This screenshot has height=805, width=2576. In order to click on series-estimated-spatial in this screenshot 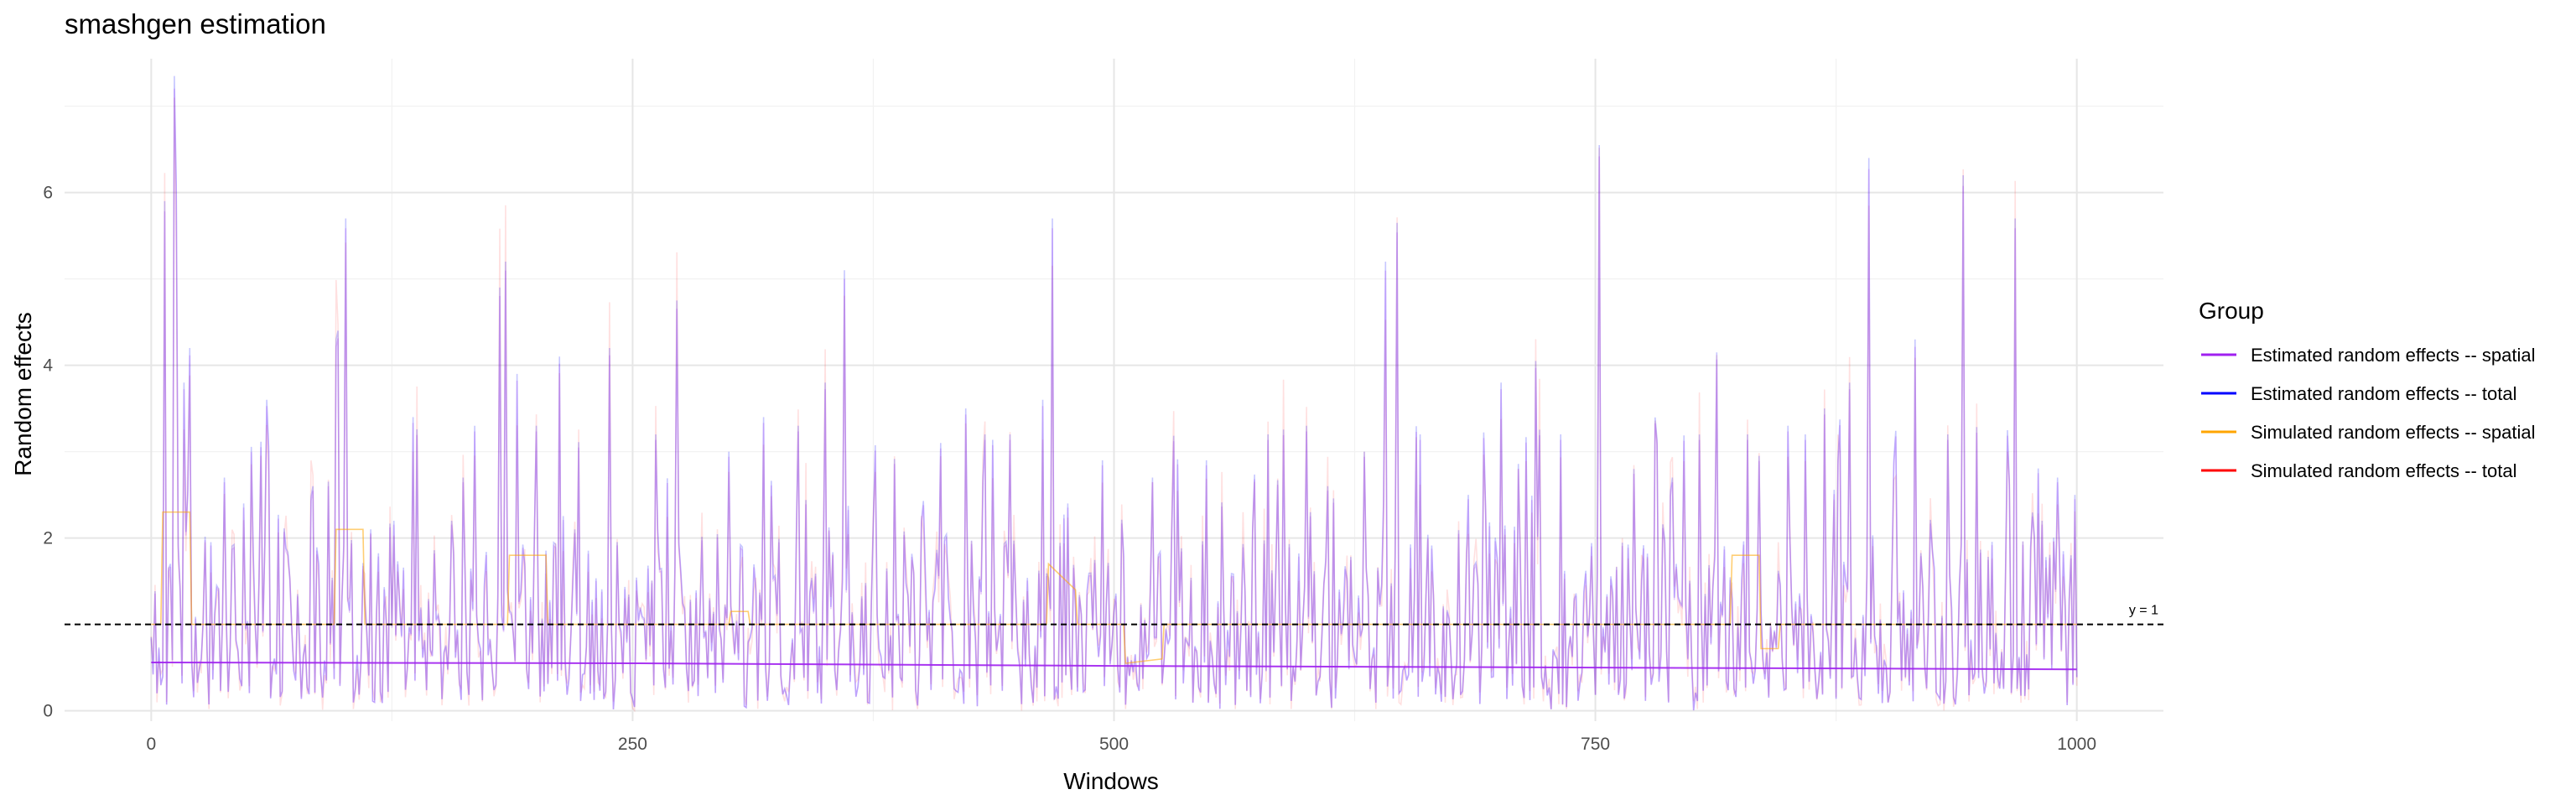, I will do `click(1114, 666)`.